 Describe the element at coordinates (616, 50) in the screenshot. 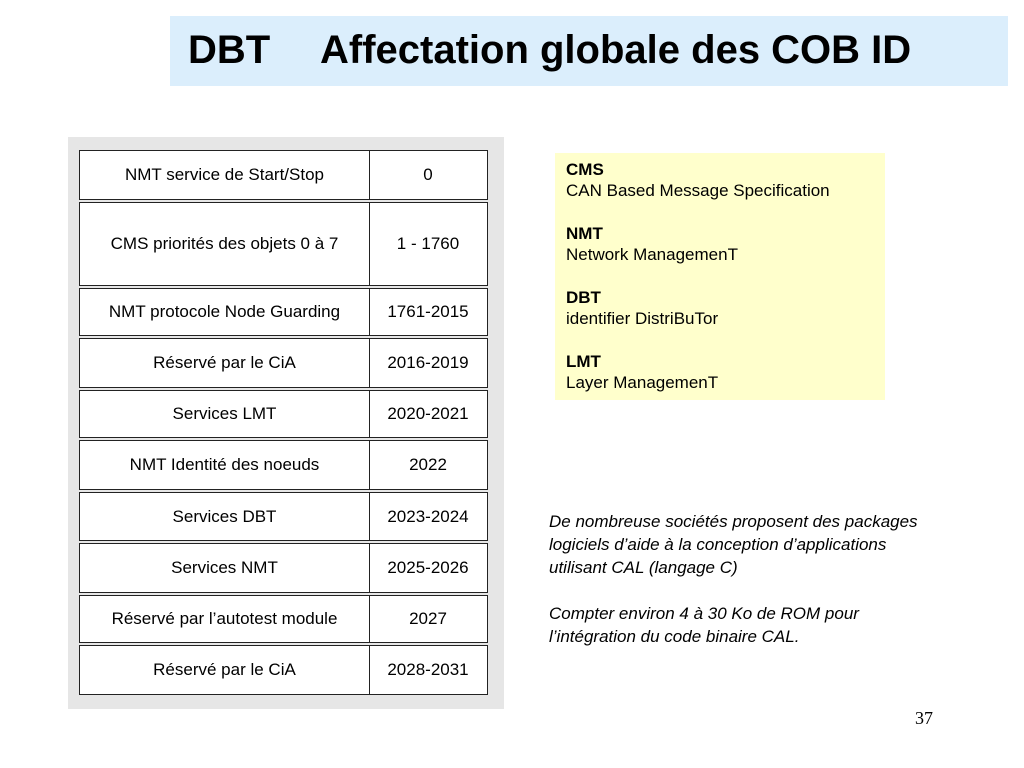

I see `page-title: Affectation globale des COB ID` at that location.